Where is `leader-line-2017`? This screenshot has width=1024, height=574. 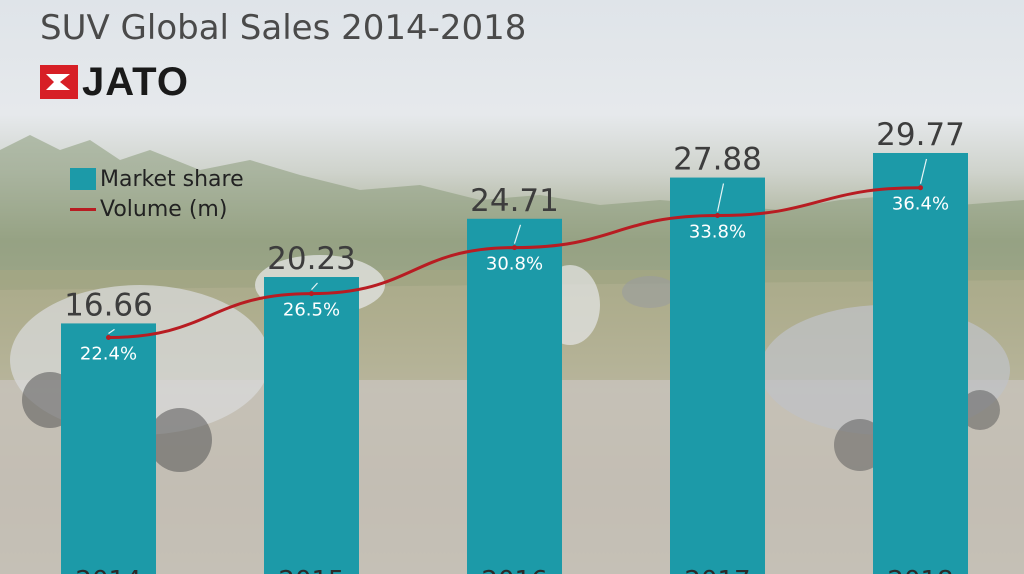
leader-line-2017 is located at coordinates (720, 197).